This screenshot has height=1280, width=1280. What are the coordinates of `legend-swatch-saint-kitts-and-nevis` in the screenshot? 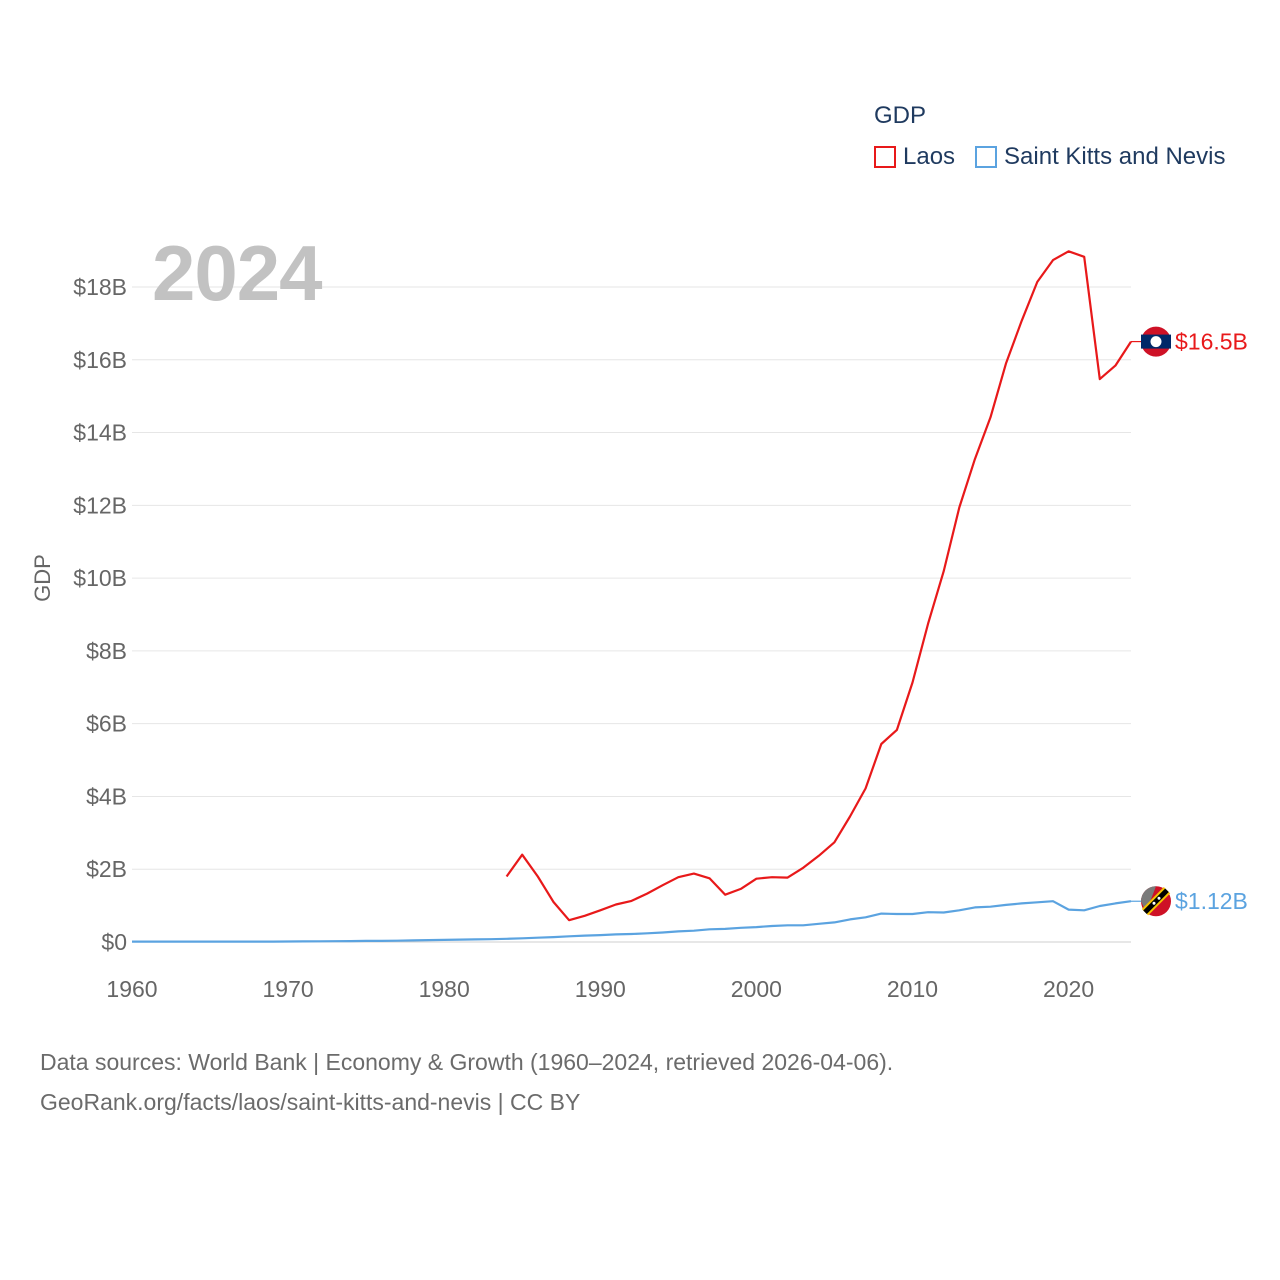 It's located at (986, 157).